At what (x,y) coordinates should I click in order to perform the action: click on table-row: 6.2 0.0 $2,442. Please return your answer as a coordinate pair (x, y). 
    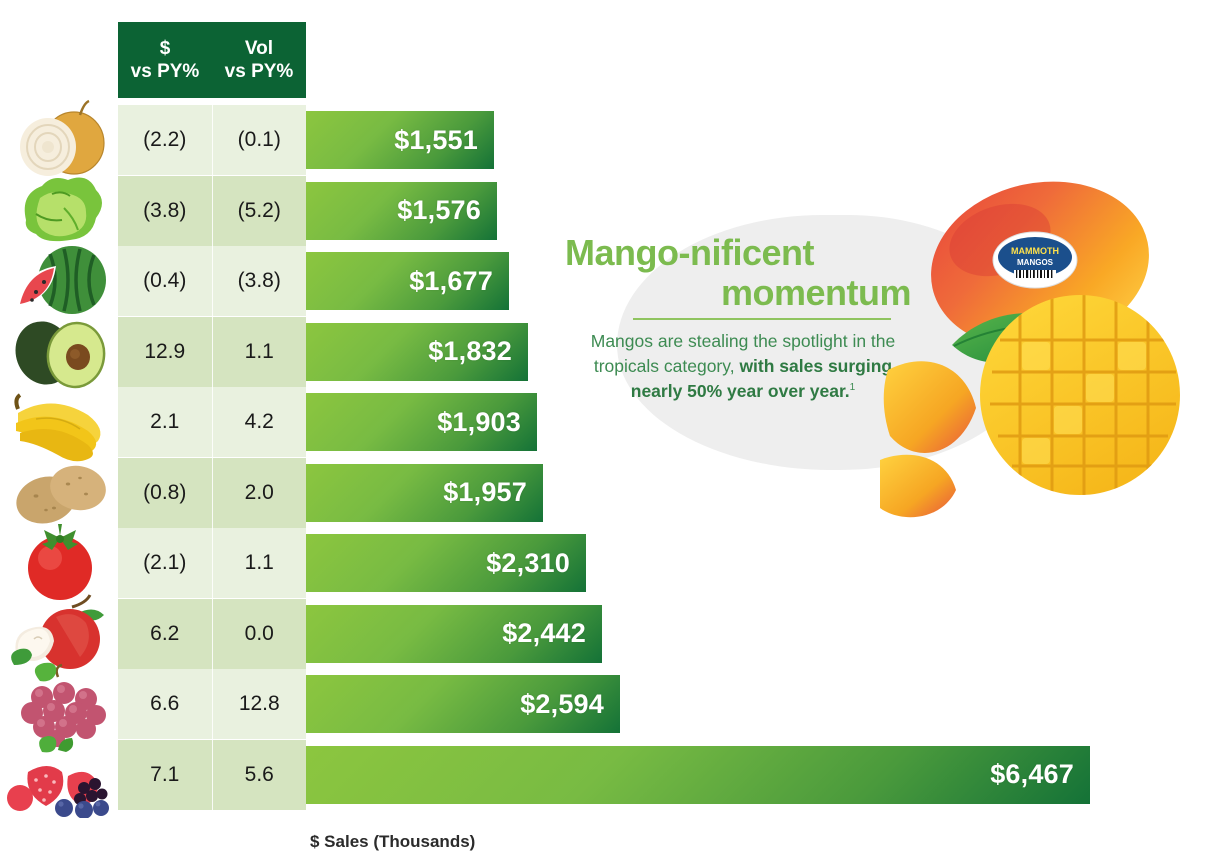
    Looking at the image, I should click on (602, 631).